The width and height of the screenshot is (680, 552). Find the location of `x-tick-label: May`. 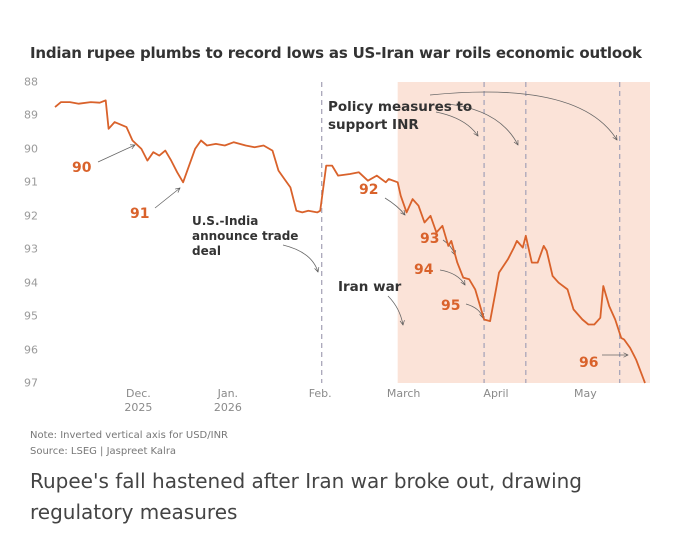

x-tick-label: May is located at coordinates (585, 393).